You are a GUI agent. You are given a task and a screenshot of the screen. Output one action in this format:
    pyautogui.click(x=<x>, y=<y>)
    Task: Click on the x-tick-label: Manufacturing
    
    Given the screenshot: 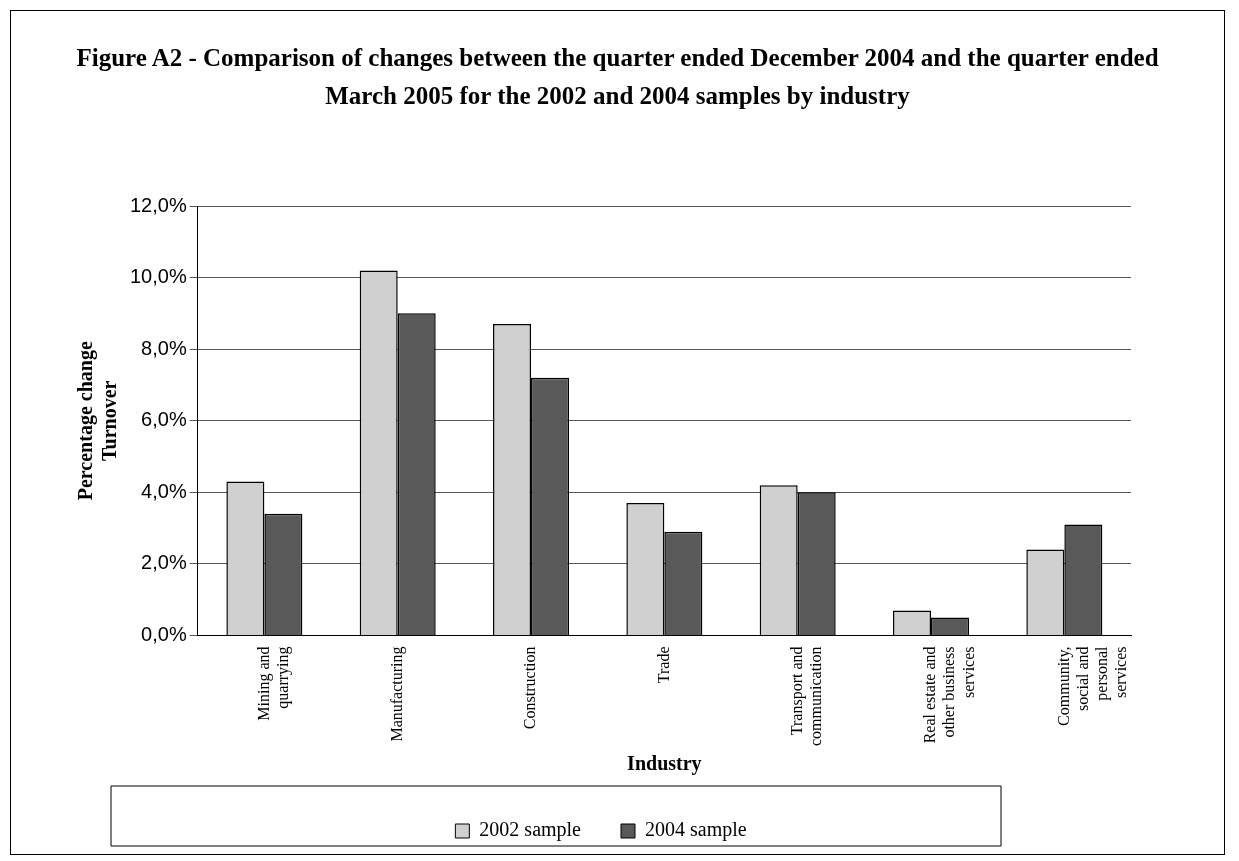 What is the action you would take?
    pyautogui.click(x=396, y=694)
    